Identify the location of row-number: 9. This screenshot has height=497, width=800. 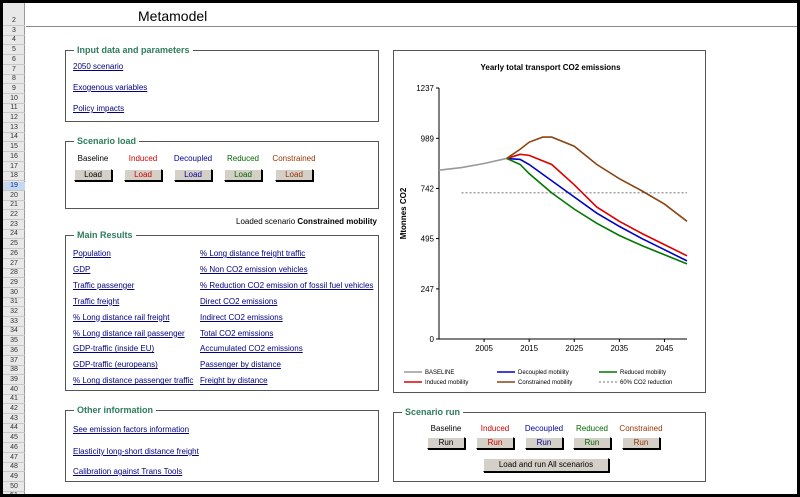
(14, 89).